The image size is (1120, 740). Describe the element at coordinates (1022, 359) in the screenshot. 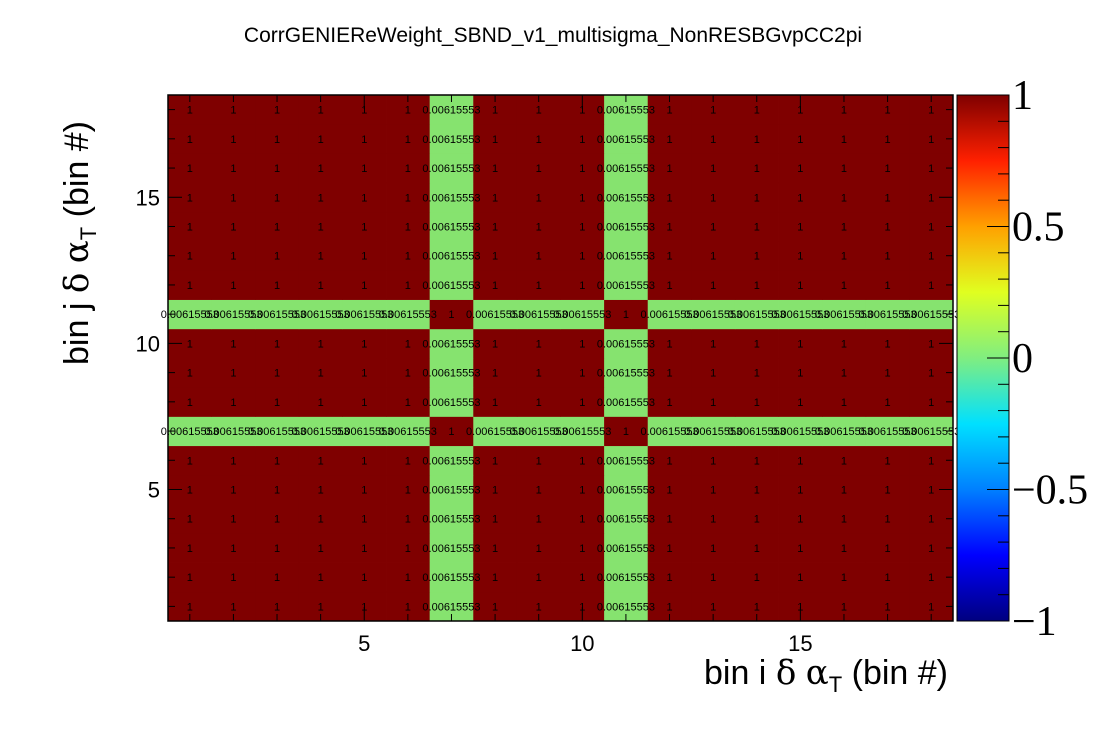

I see `palette-tick-label: 0` at that location.